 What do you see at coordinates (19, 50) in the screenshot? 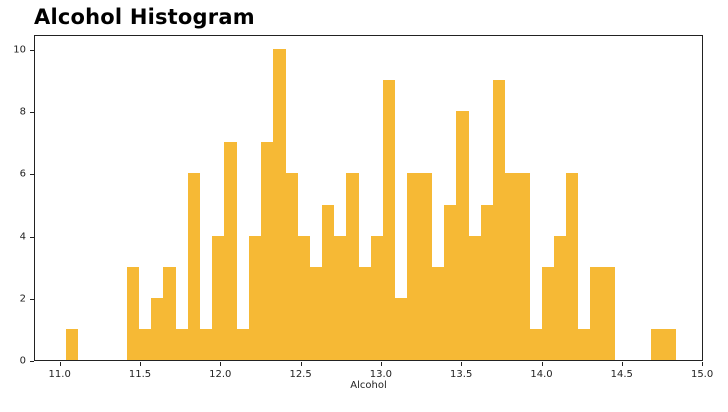
I see `y-tick-label: 10` at bounding box center [19, 50].